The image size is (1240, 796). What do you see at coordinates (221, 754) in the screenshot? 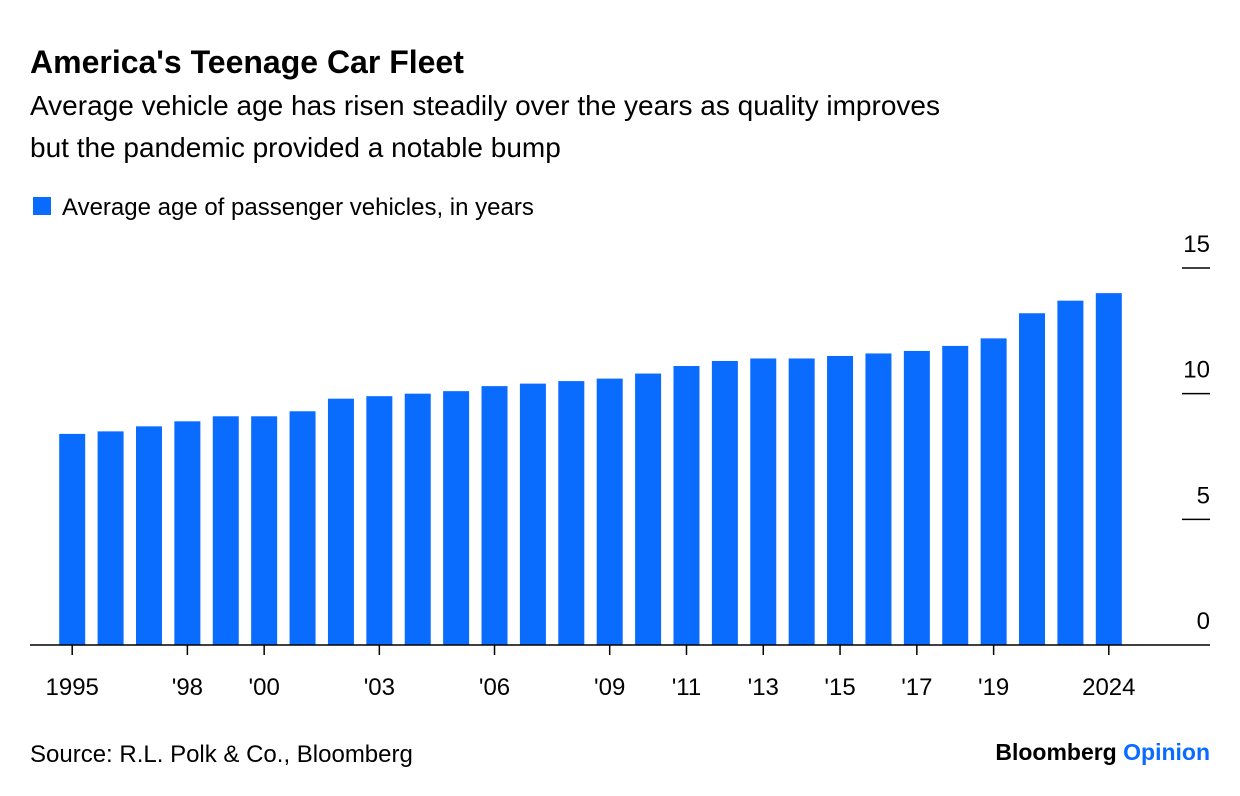
I see `source: Source: R.L. Polk & Co., Bloomberg` at bounding box center [221, 754].